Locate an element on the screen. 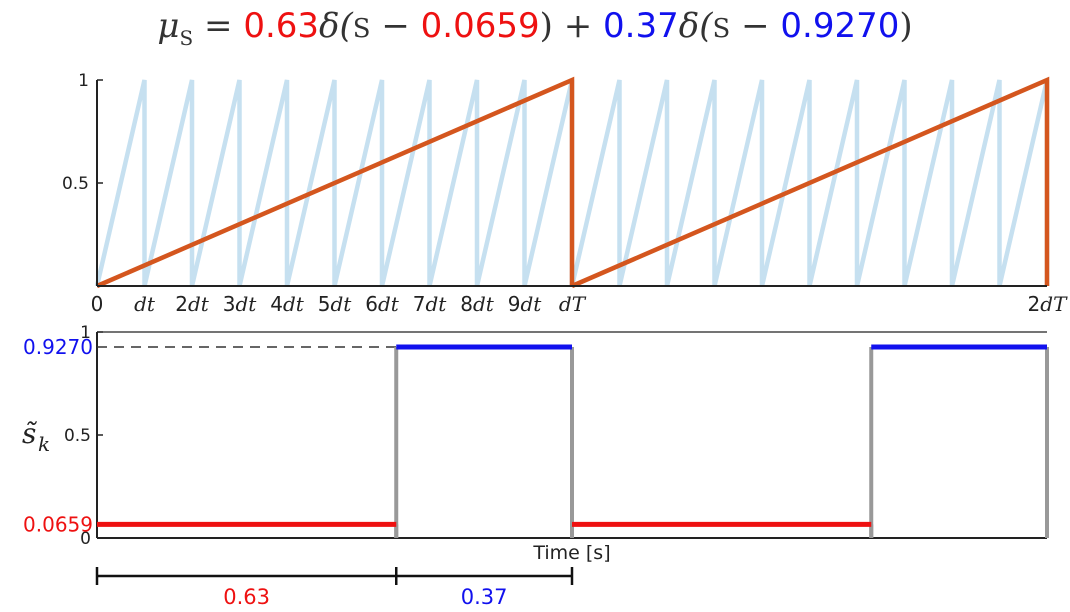 The height and width of the screenshot is (612, 1070). top-x-tick-label: 7dt is located at coordinates (430, 304).